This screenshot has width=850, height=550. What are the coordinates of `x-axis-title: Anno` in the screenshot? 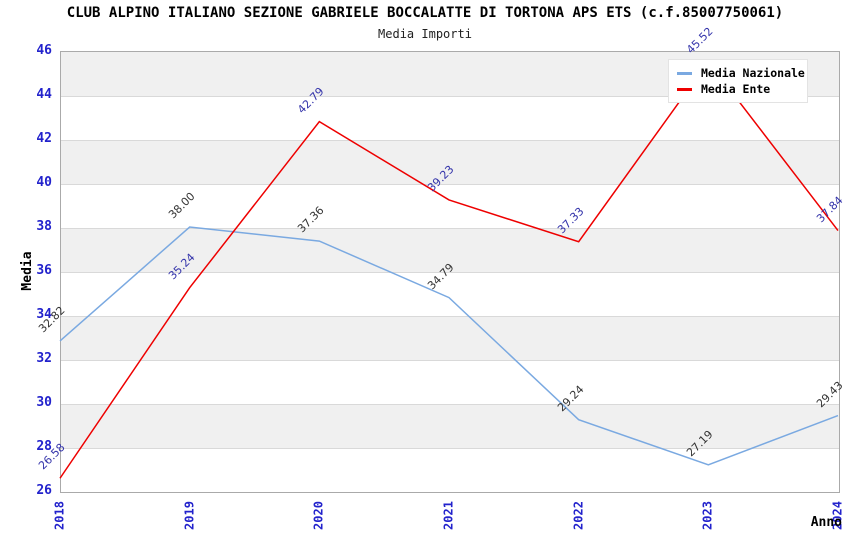 It's located at (826, 522).